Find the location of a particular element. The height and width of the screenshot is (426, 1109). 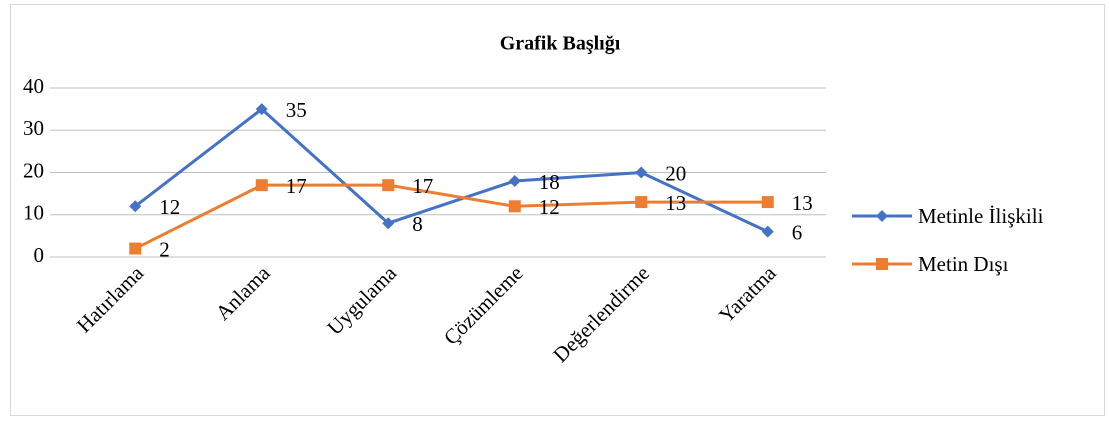

data-label: 2 is located at coordinates (164, 249).